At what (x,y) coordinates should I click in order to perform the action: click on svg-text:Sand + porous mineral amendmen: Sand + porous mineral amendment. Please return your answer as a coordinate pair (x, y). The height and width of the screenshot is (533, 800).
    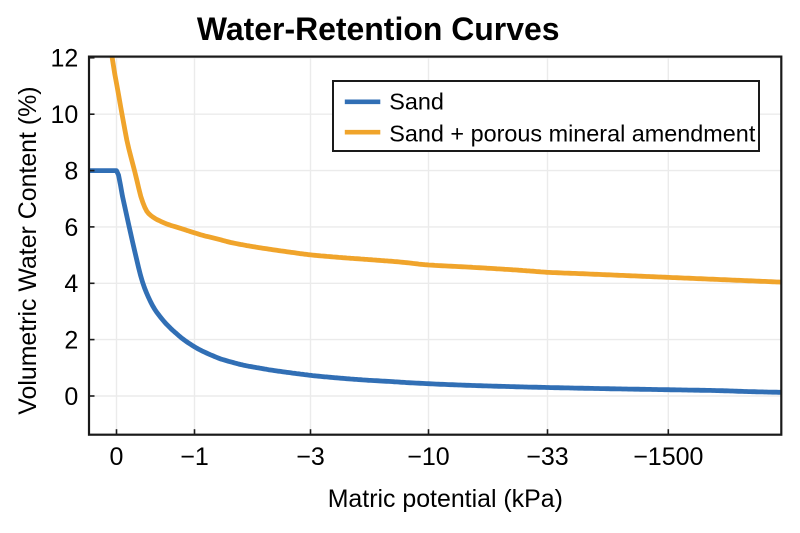
    Looking at the image, I should click on (572, 133).